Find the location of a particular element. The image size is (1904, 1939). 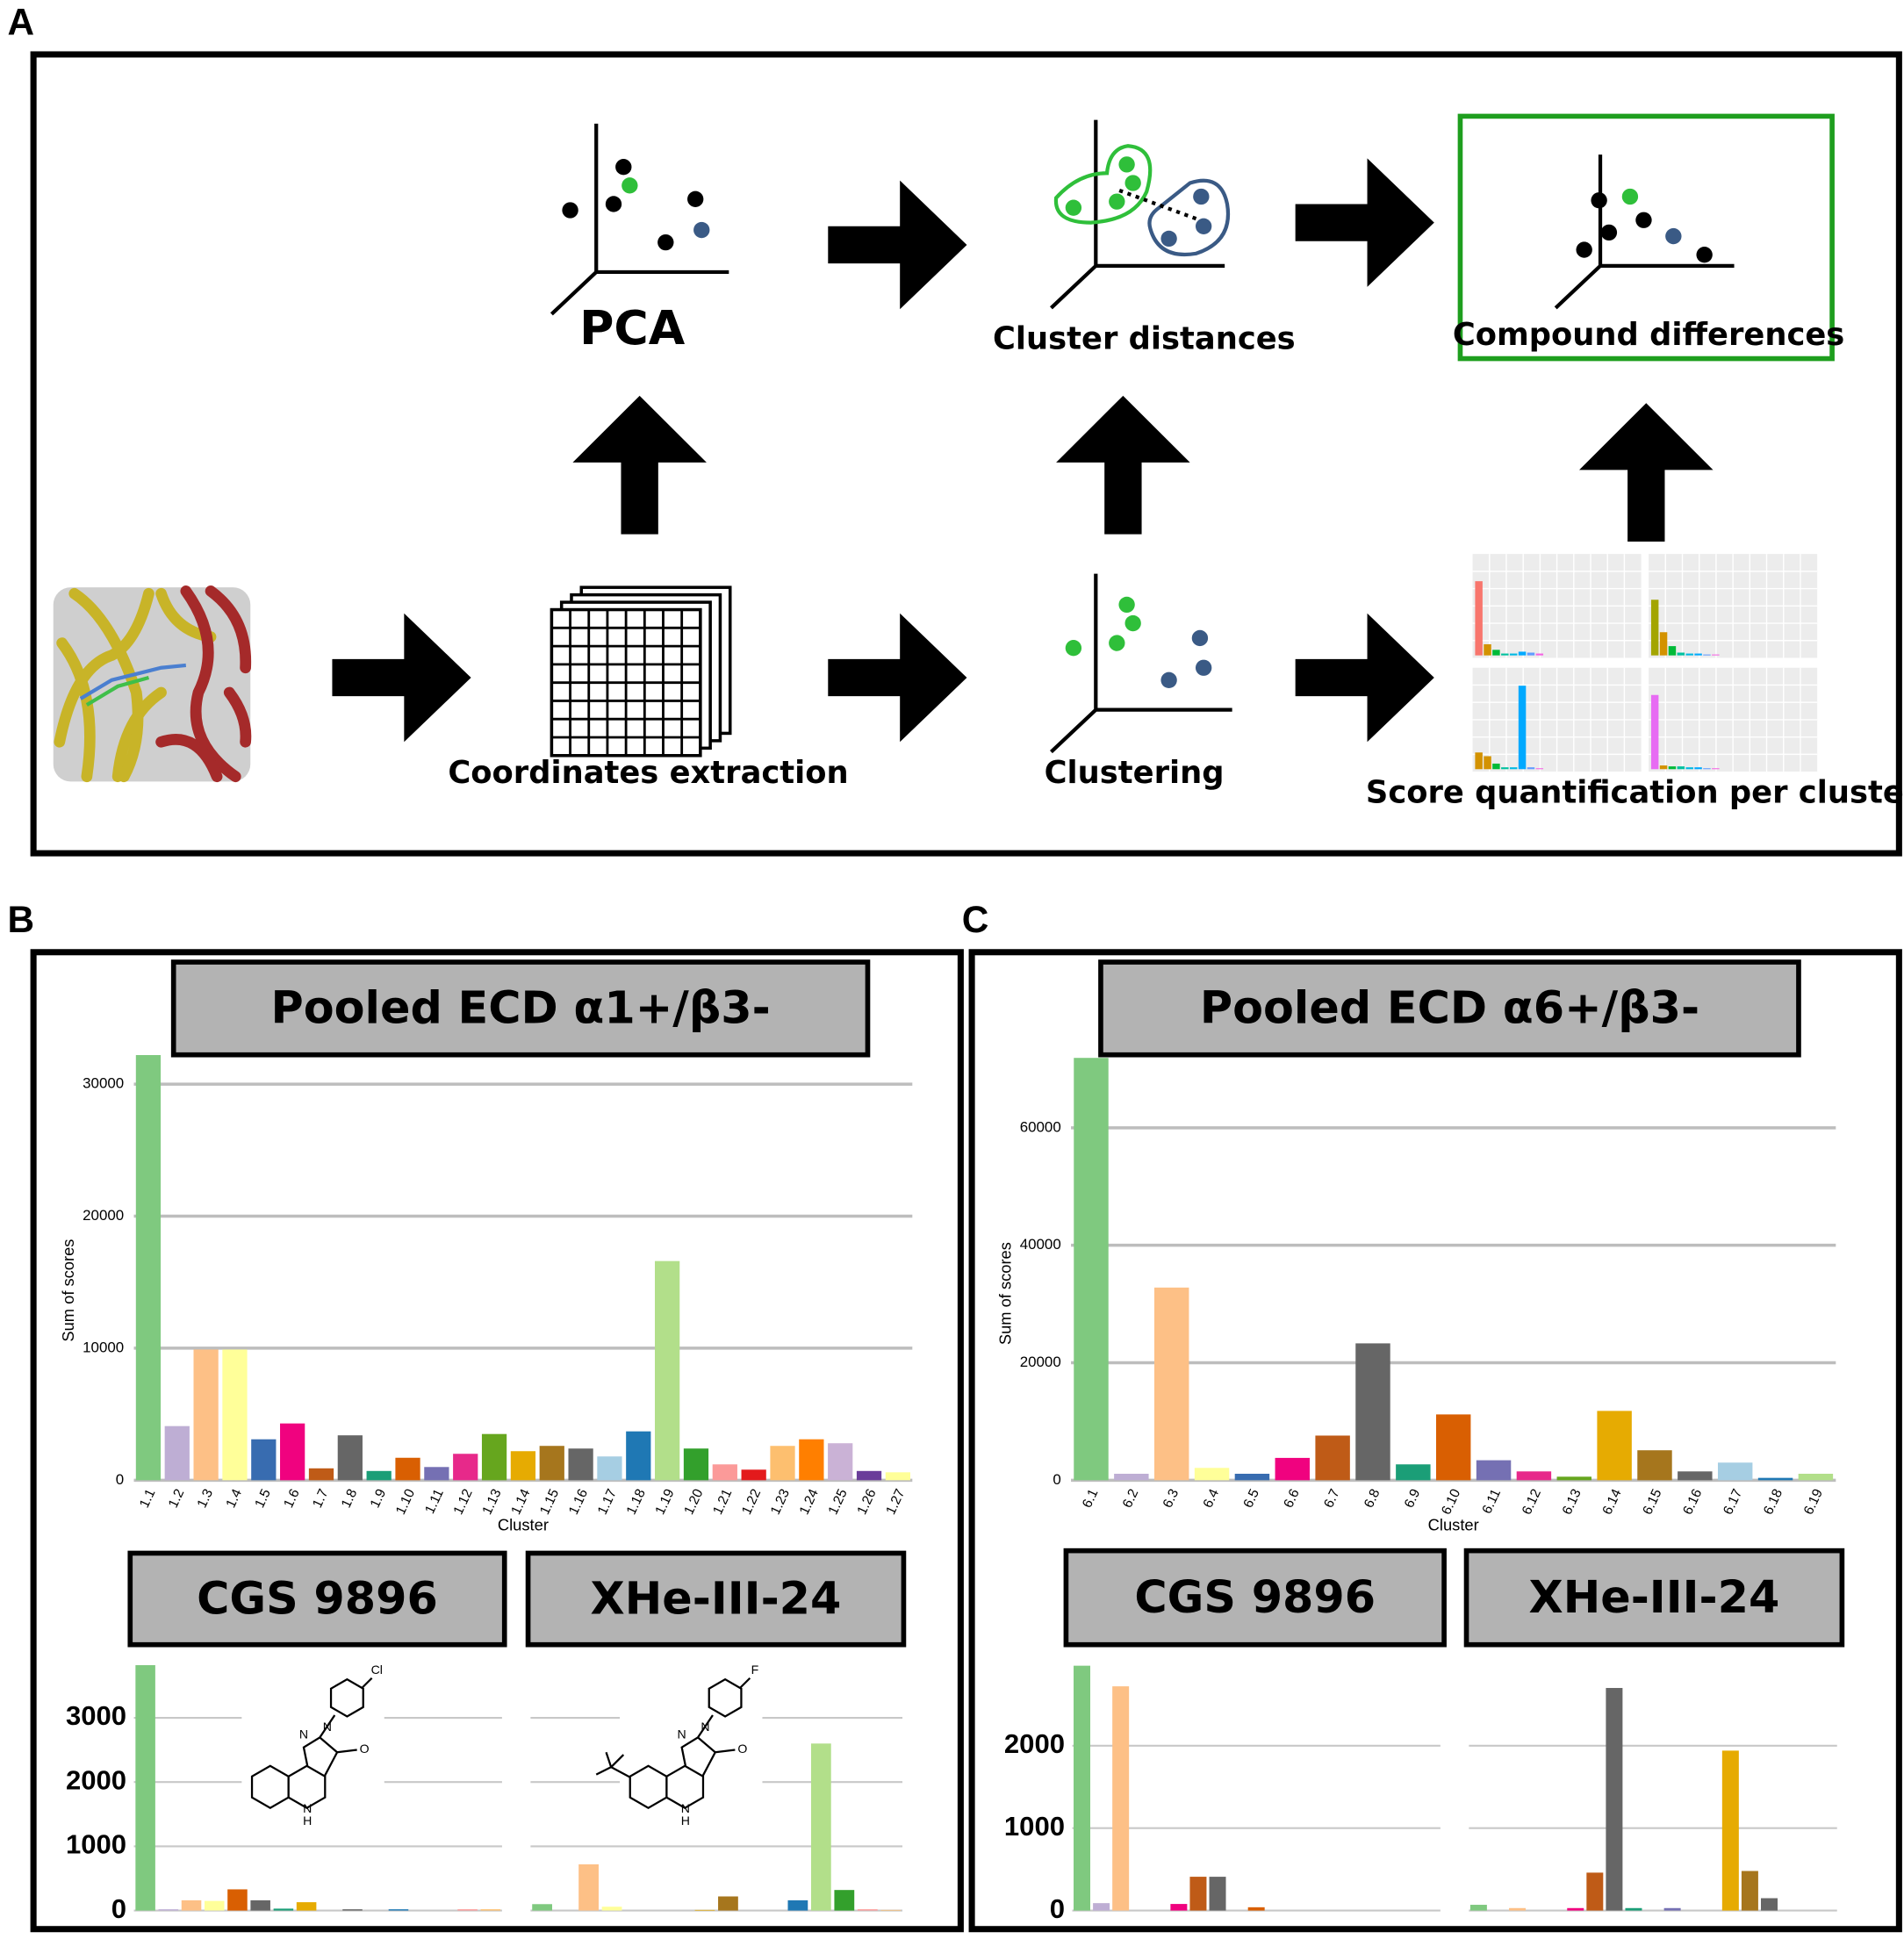

x-tick-label: 1.11 is located at coordinates (434, 1502).